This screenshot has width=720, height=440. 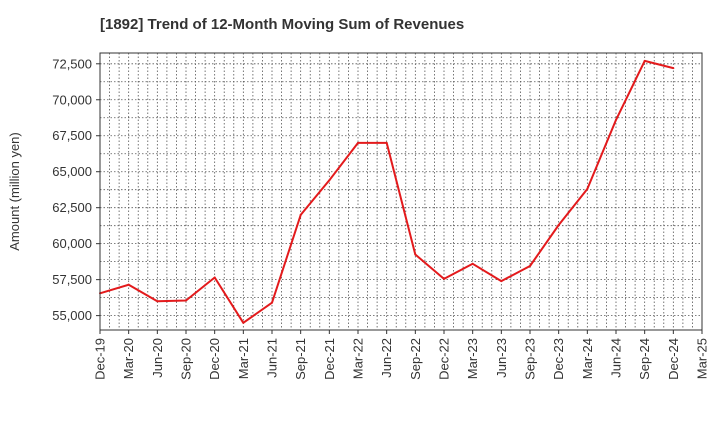 What do you see at coordinates (72, 63) in the screenshot?
I see `y-tick-label: 72,500` at bounding box center [72, 63].